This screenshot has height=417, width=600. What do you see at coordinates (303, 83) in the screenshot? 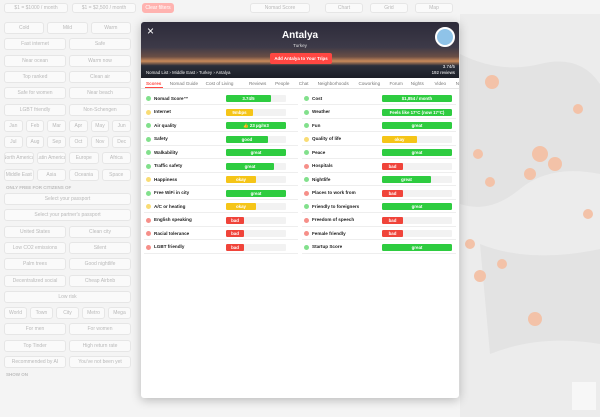
I see `tab: Chat` at bounding box center [303, 83].